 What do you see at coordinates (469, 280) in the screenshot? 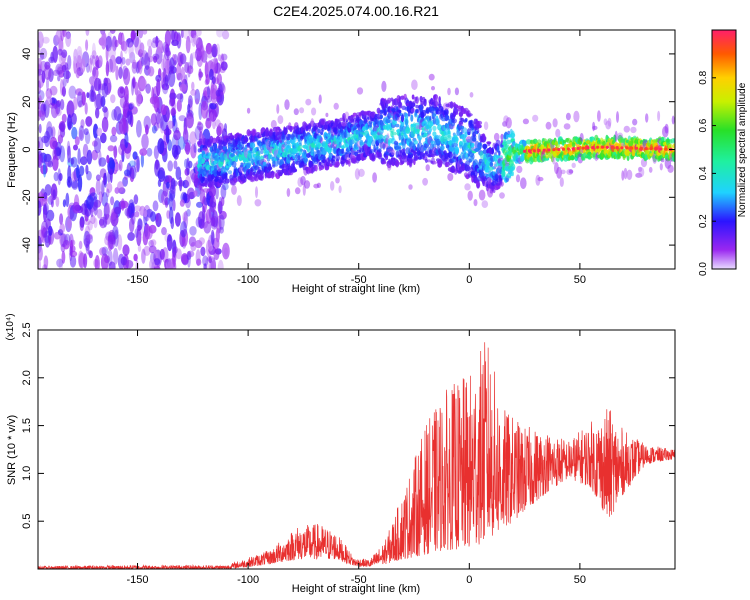
I see `spectrogram-x-tick-label: 0` at bounding box center [469, 280].